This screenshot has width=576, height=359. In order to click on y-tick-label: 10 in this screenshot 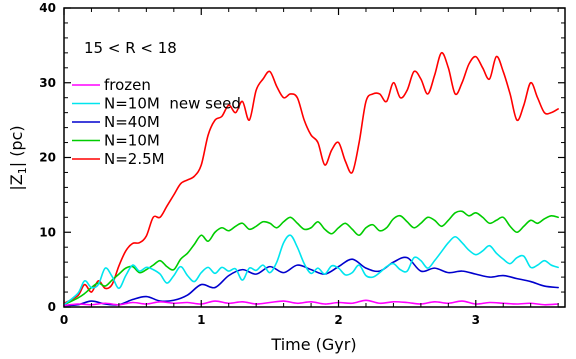, I will do `click(47, 232)`.